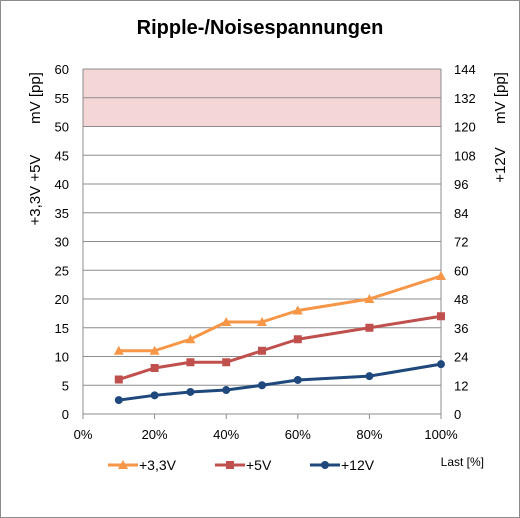 Image resolution: width=520 pixels, height=518 pixels. Describe the element at coordinates (226, 434) in the screenshot. I see `x-tick-label: 40%` at that location.